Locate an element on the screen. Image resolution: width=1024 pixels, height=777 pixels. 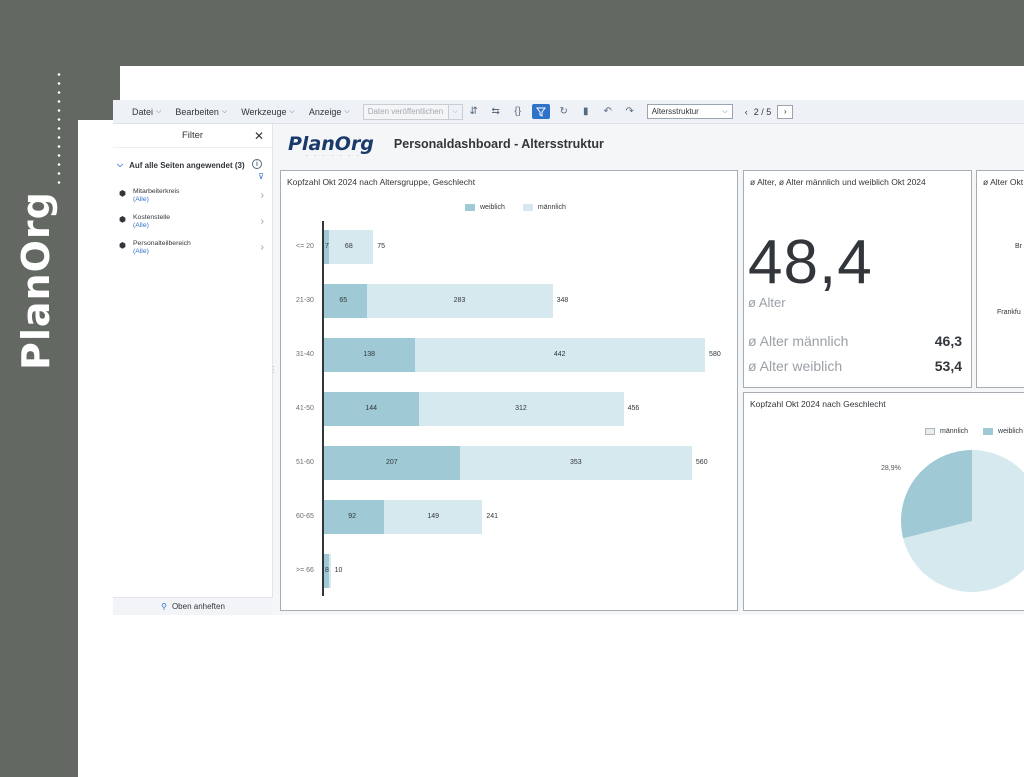
data-label-maennlich: 283 is located at coordinates (459, 300).